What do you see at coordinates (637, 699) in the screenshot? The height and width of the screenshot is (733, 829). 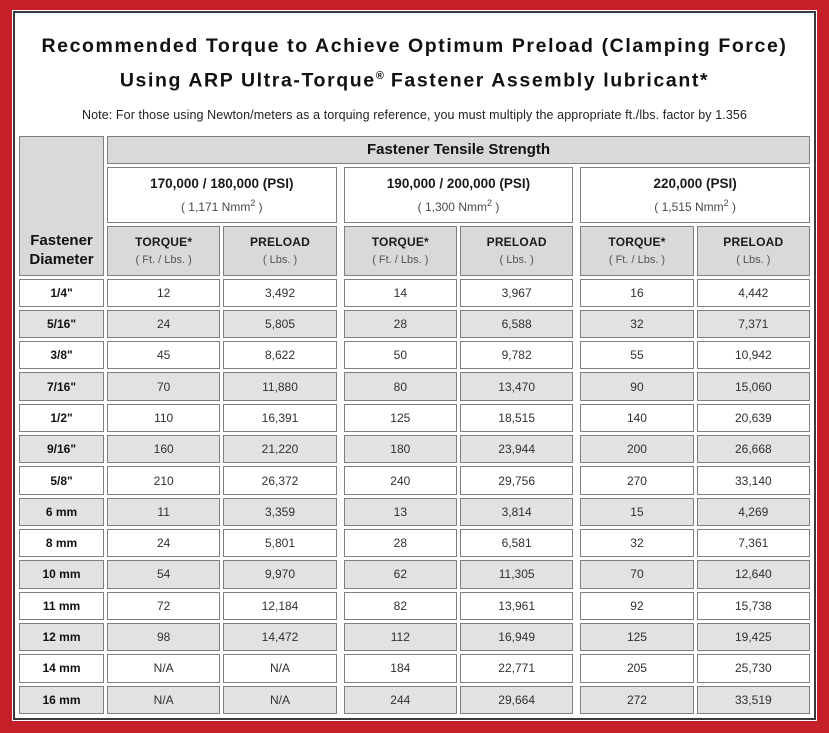 I see `torque-value-cell: 272` at bounding box center [637, 699].